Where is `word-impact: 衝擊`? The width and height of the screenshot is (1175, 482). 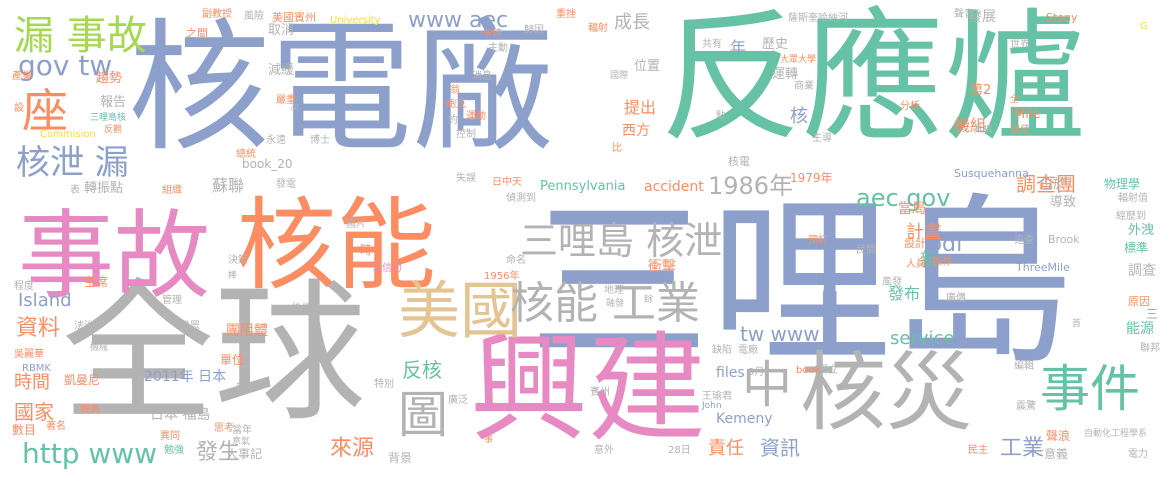 word-impact: 衝擊 is located at coordinates (662, 267).